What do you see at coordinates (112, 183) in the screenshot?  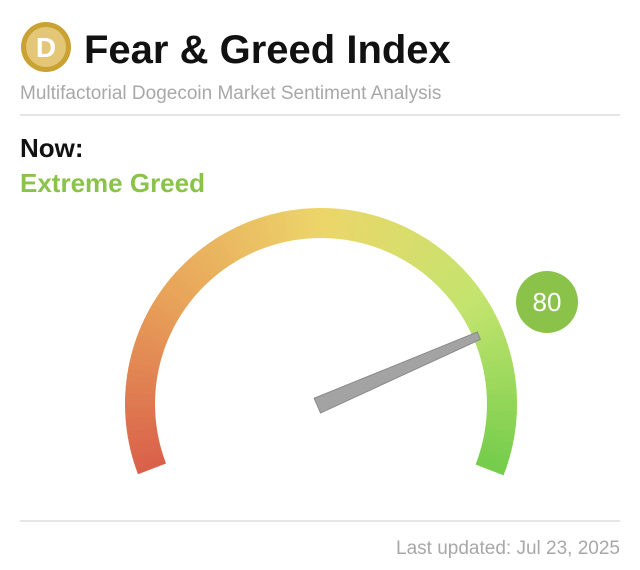 I see `classification: Extreme Greed` at bounding box center [112, 183].